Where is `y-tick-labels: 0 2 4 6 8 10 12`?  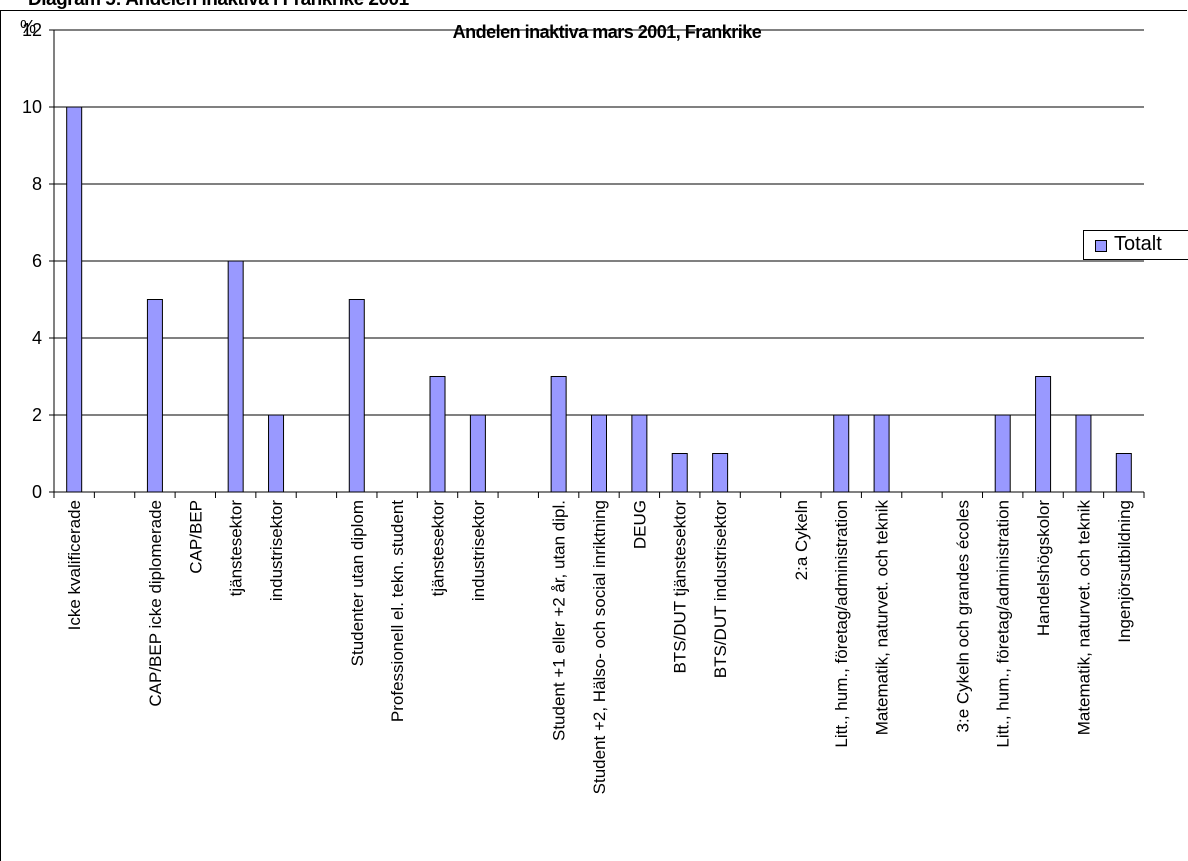 y-tick-labels: 0 2 4 6 8 10 12 is located at coordinates (32, 261).